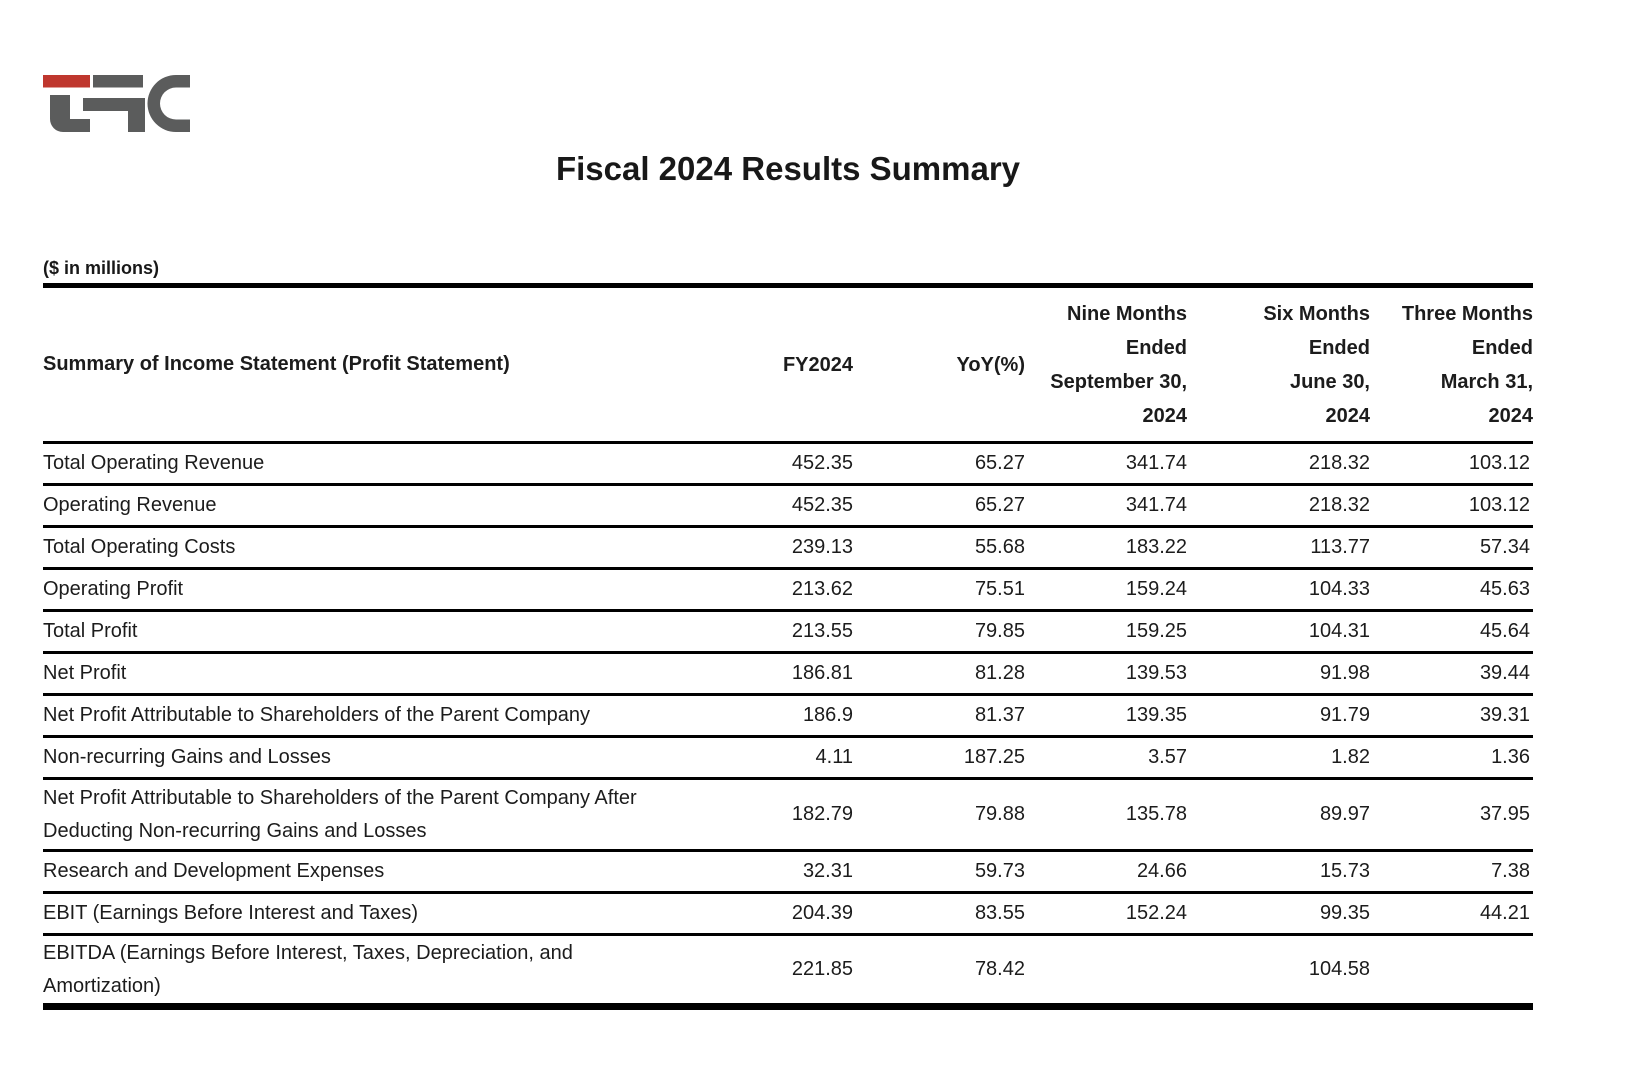  What do you see at coordinates (1340, 547) in the screenshot?
I see `cell-value: 113.77` at bounding box center [1340, 547].